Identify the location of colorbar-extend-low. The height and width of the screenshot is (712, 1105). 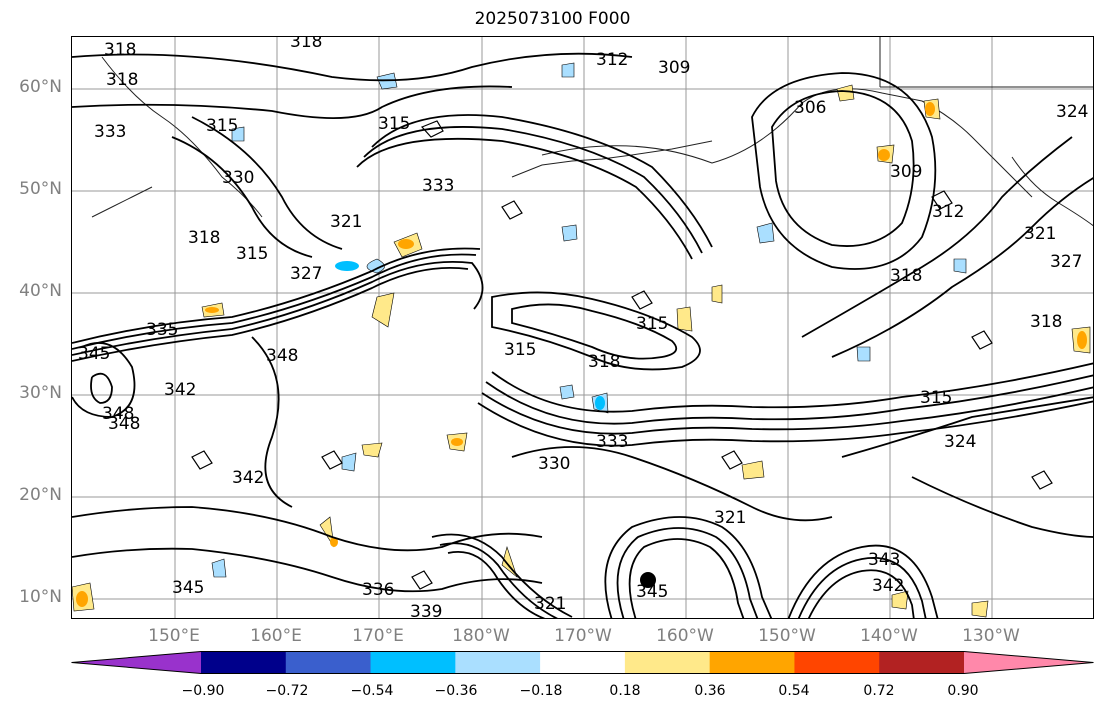
(136, 662).